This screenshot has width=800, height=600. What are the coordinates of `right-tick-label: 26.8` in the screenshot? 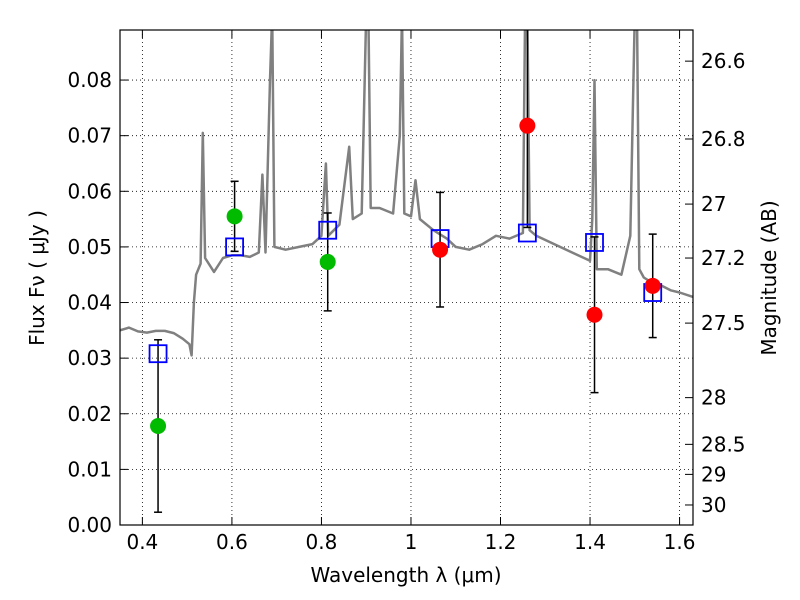 It's located at (723, 139).